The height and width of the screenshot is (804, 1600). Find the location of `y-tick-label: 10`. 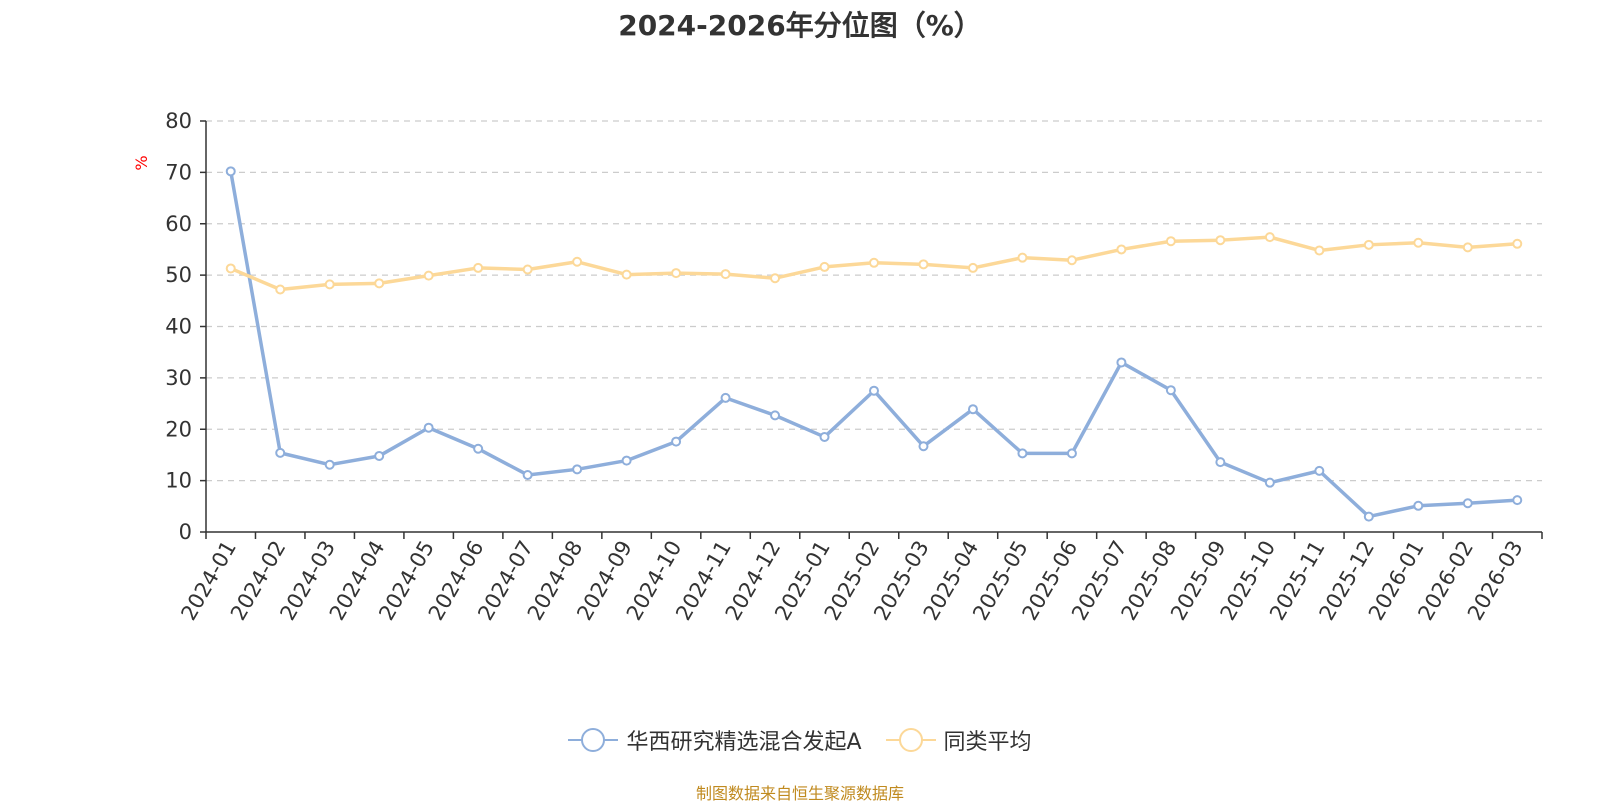

y-tick-label: 10 is located at coordinates (178, 481).